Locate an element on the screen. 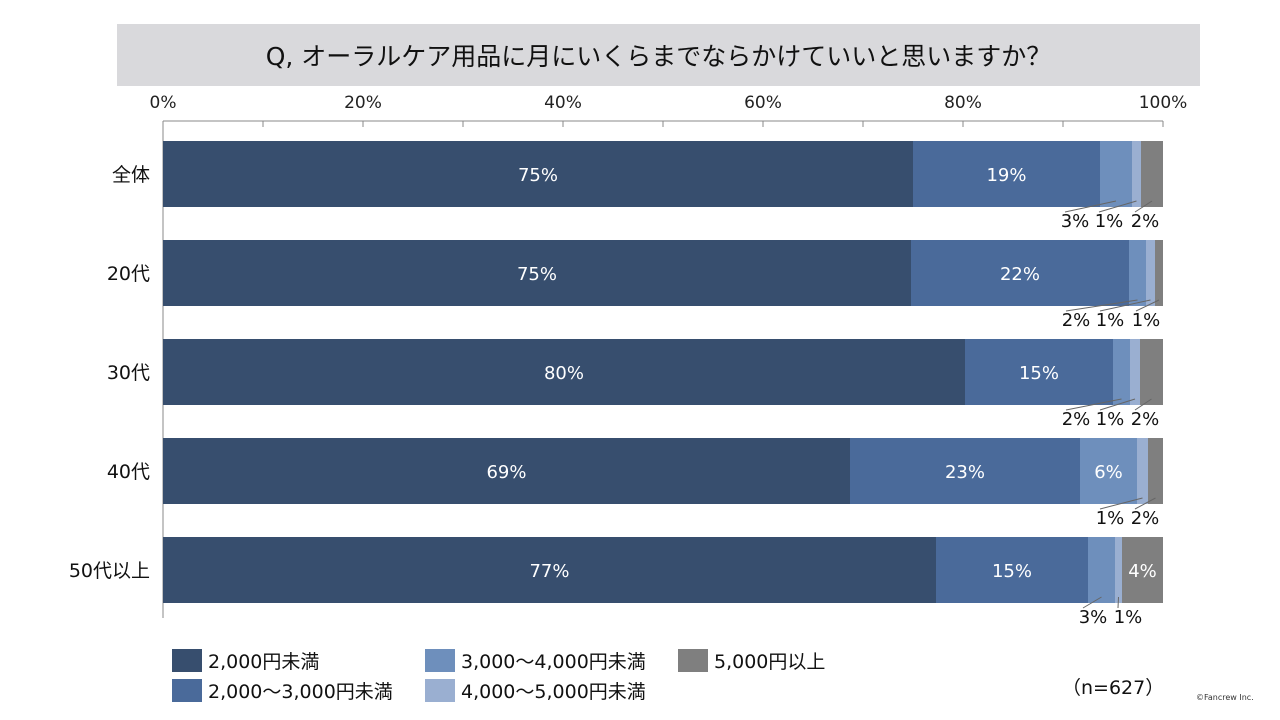 The height and width of the screenshot is (720, 1280). data-label: 80% is located at coordinates (564, 373).